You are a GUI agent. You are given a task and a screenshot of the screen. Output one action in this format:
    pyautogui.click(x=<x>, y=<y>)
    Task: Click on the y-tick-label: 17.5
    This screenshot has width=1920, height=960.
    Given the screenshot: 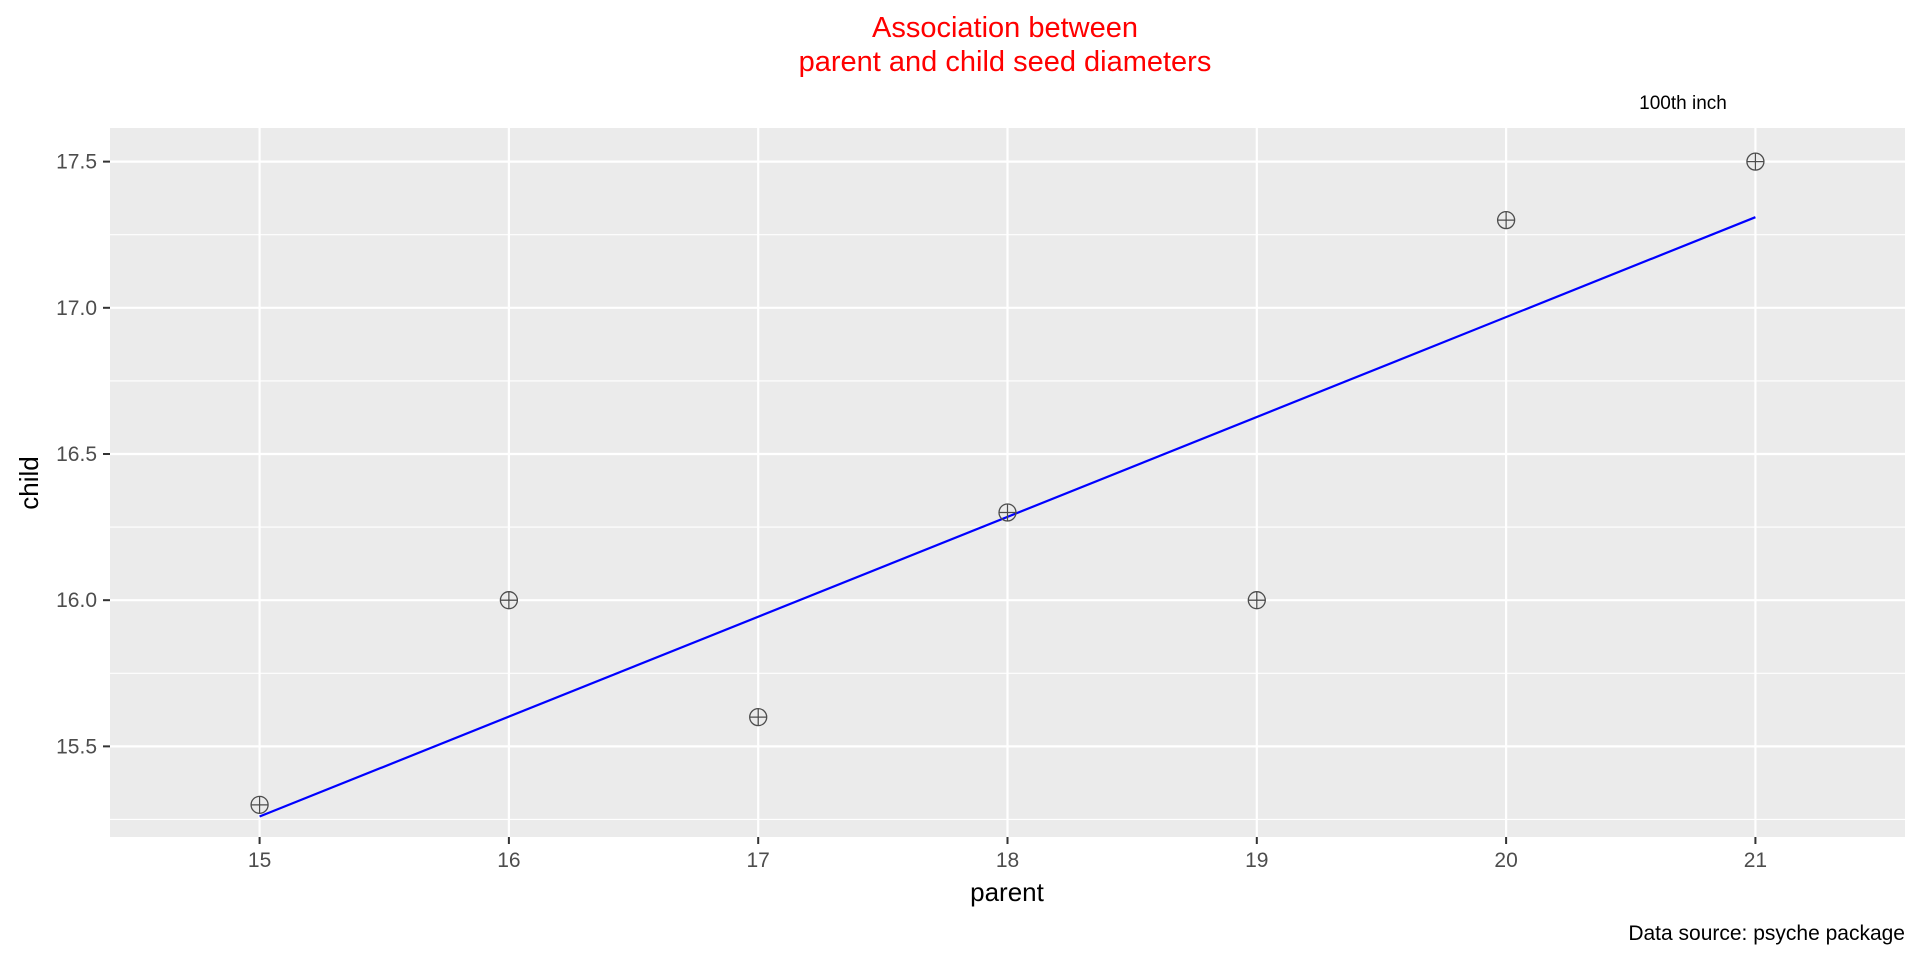 What is the action you would take?
    pyautogui.click(x=76, y=162)
    